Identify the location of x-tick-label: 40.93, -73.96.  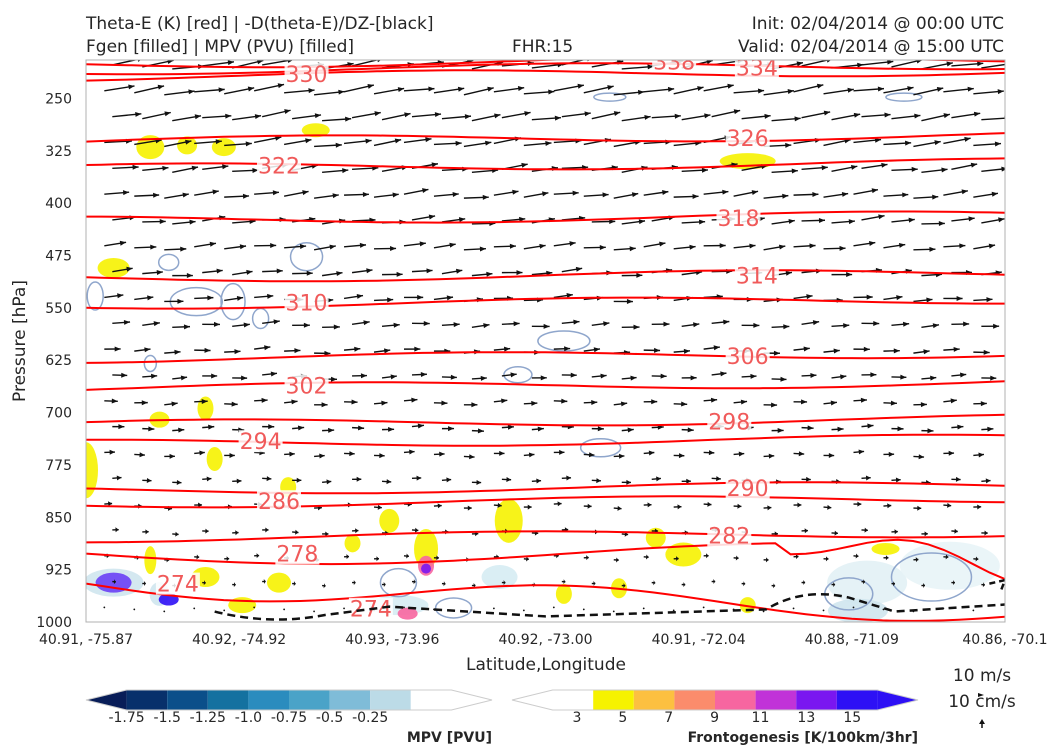
(392, 640).